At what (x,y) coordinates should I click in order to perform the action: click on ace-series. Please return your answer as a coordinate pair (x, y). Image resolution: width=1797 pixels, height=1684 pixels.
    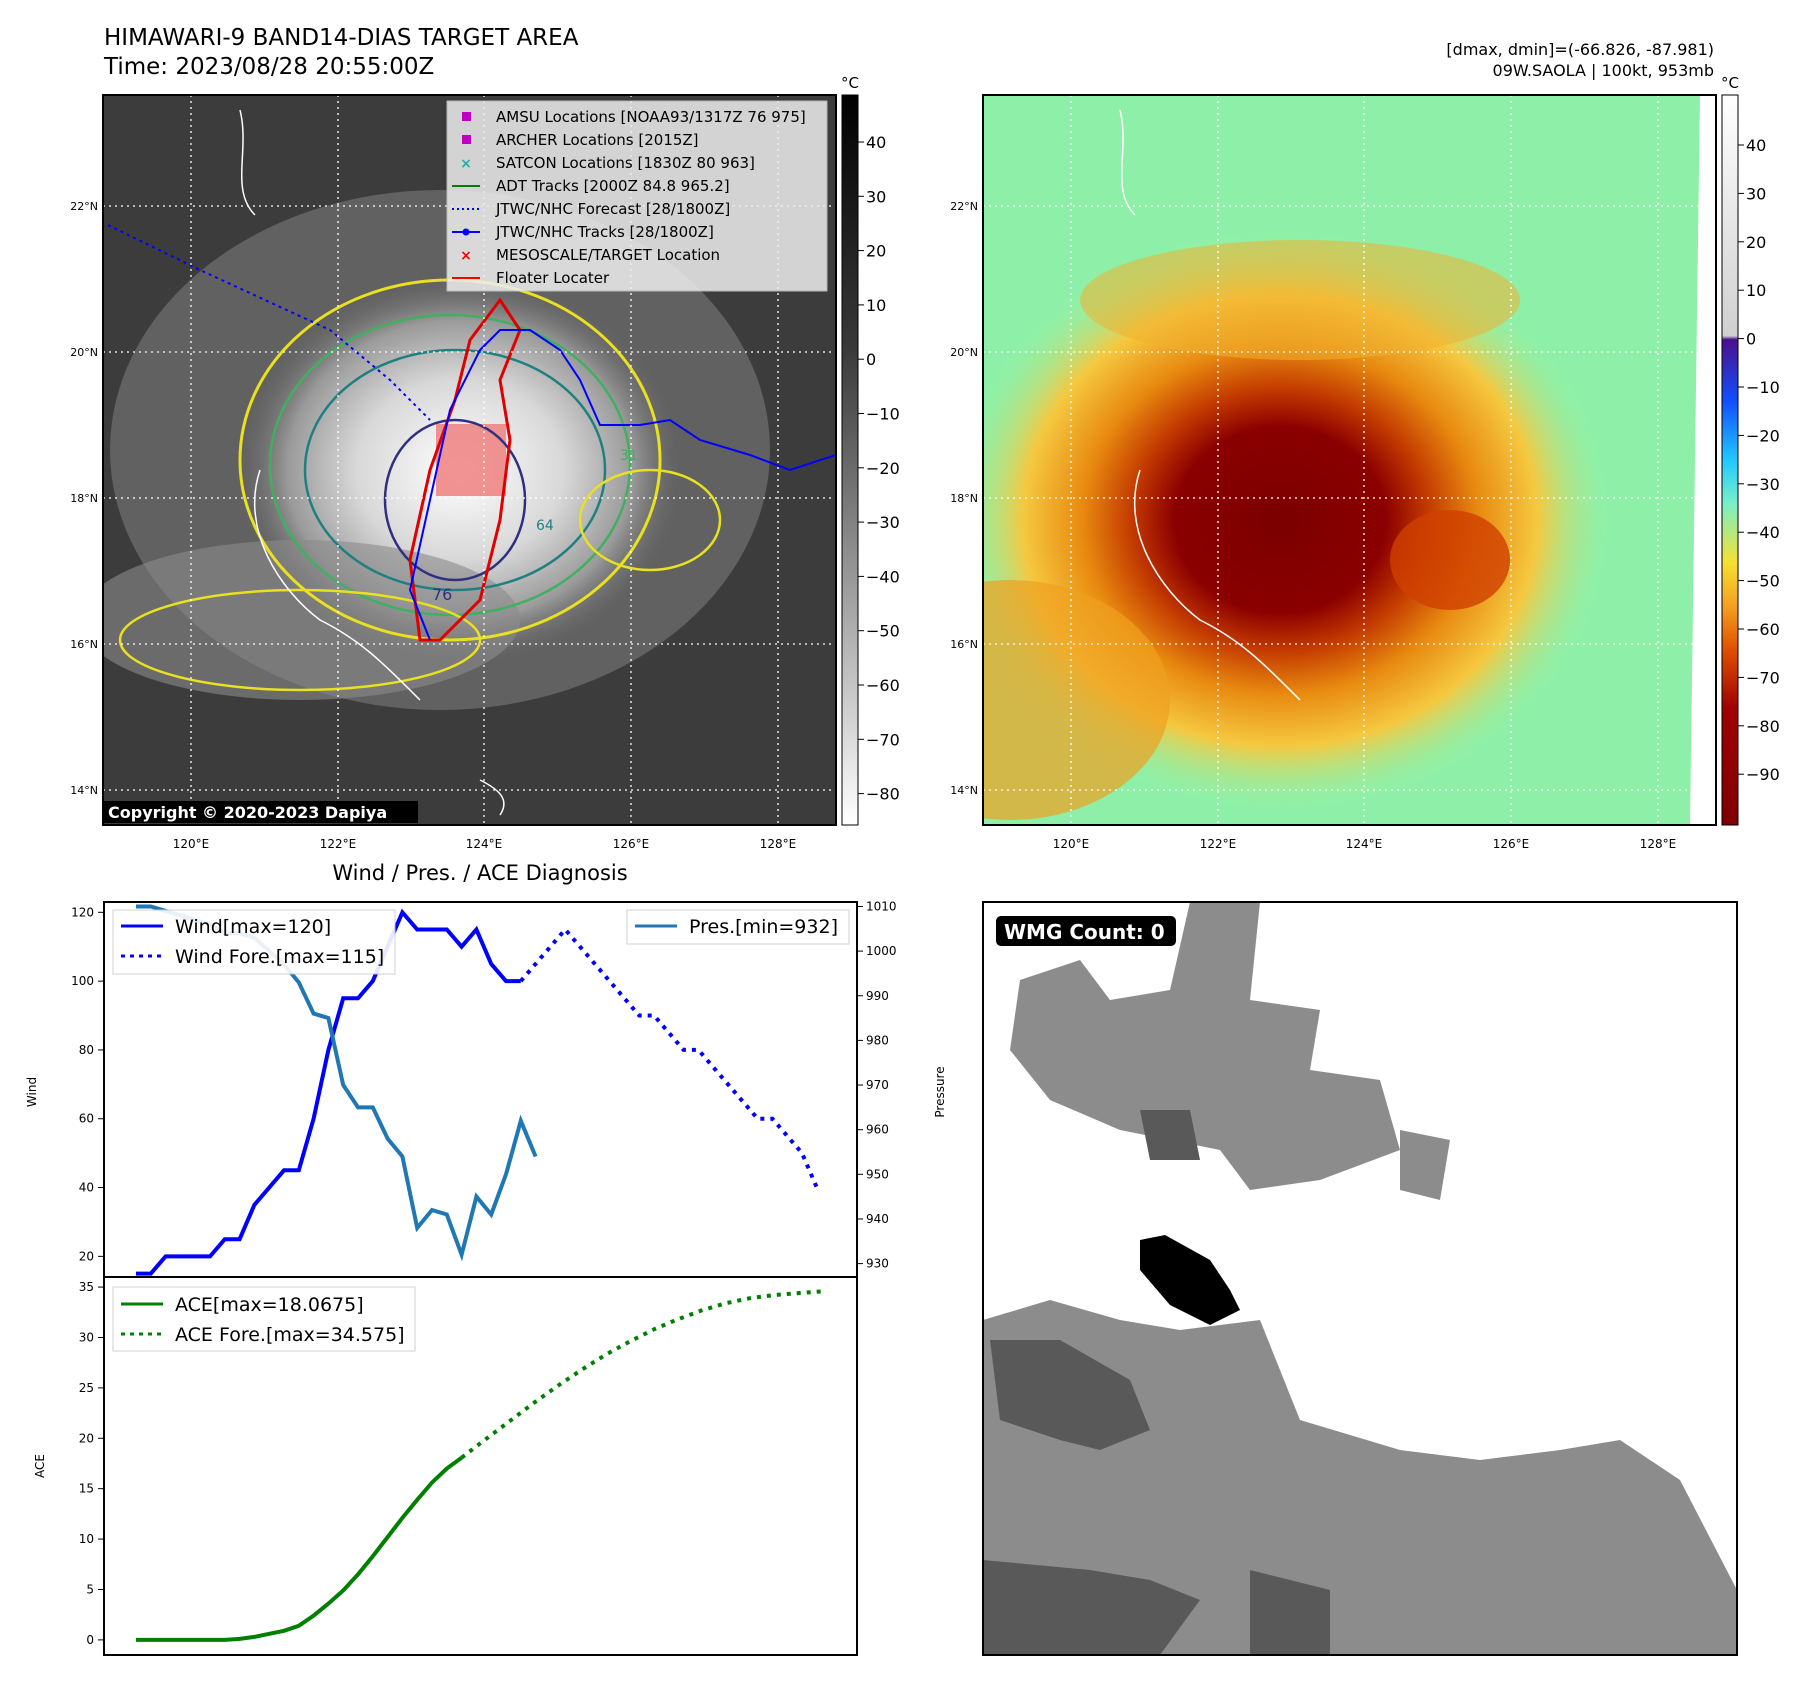
    Looking at the image, I should click on (479, 1465).